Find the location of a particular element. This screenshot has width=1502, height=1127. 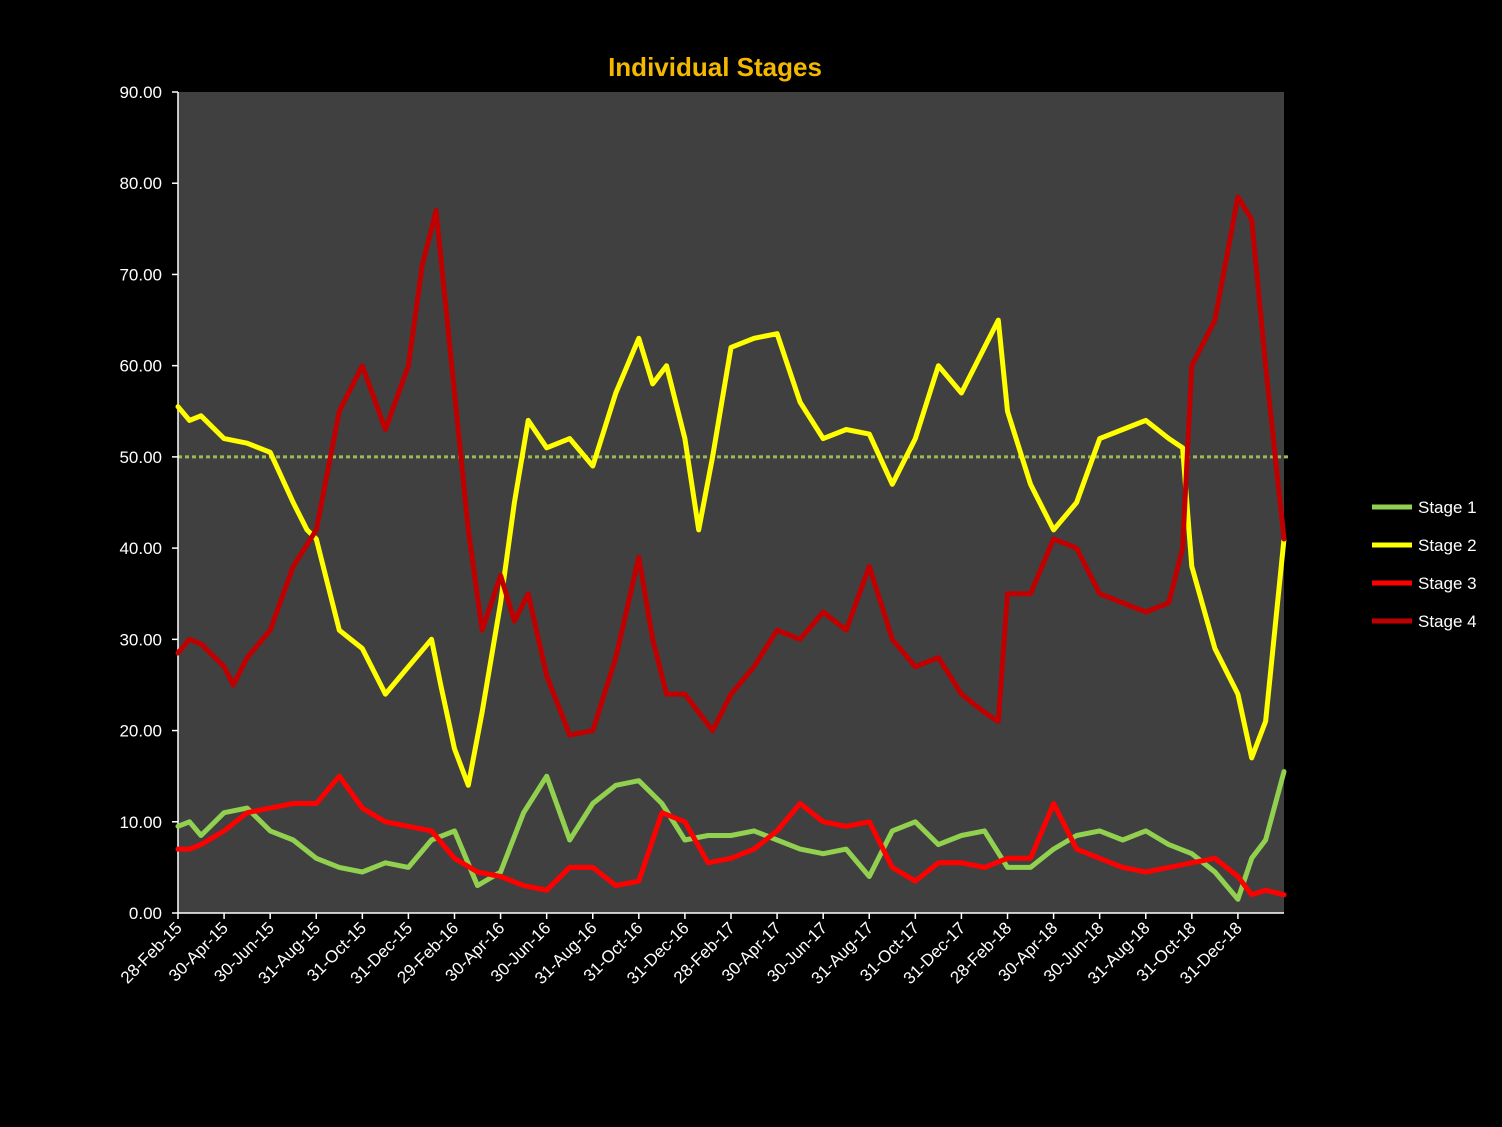

legend-label-stage-4: Stage 4 is located at coordinates (1447, 621).